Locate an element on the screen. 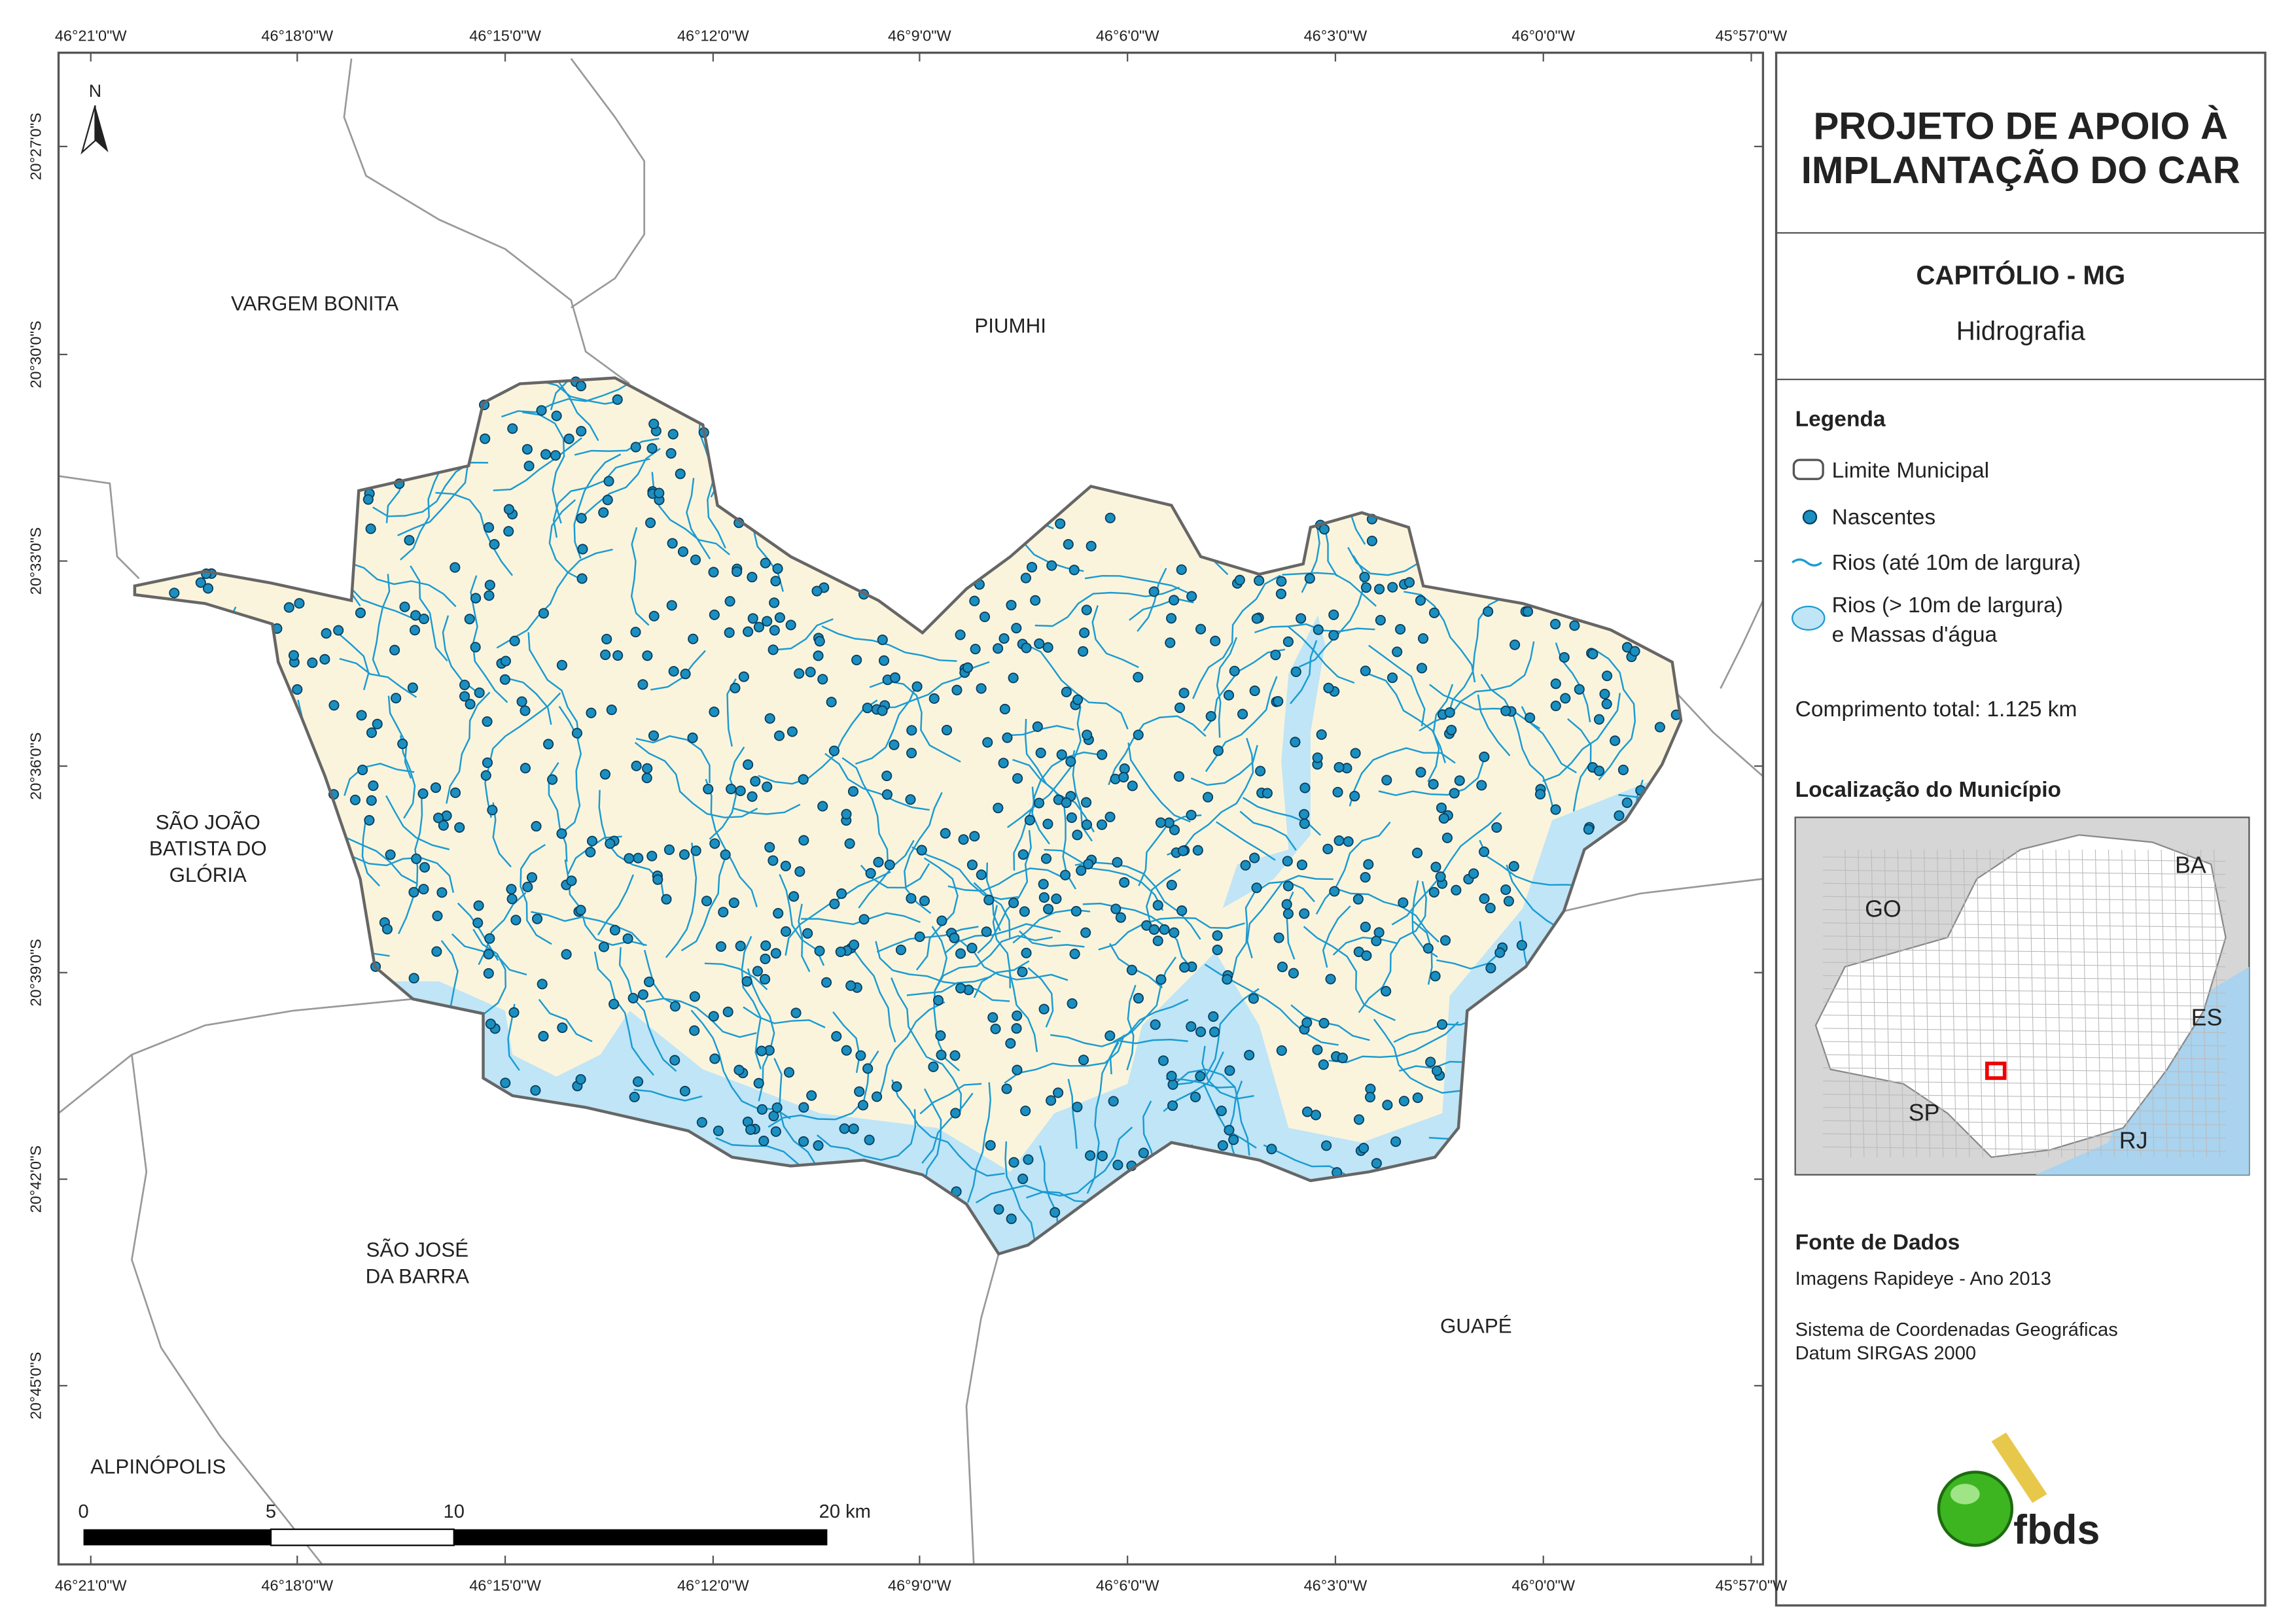 The width and height of the screenshot is (2296, 1623). lon-label: 45°57'0"W is located at coordinates (1752, 1585).